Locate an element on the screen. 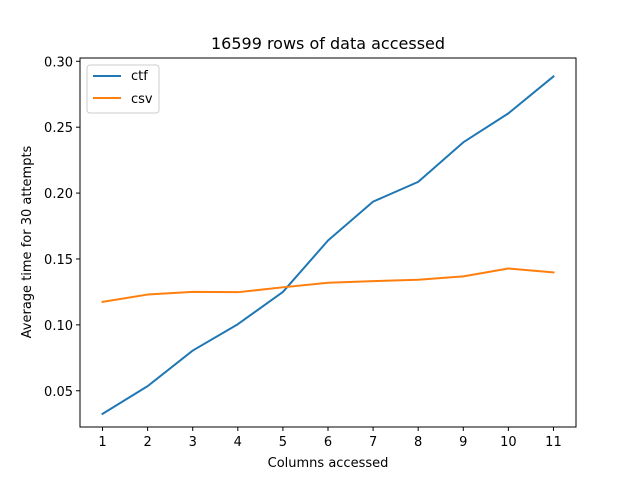  x-tick-label: 3 is located at coordinates (193, 442).